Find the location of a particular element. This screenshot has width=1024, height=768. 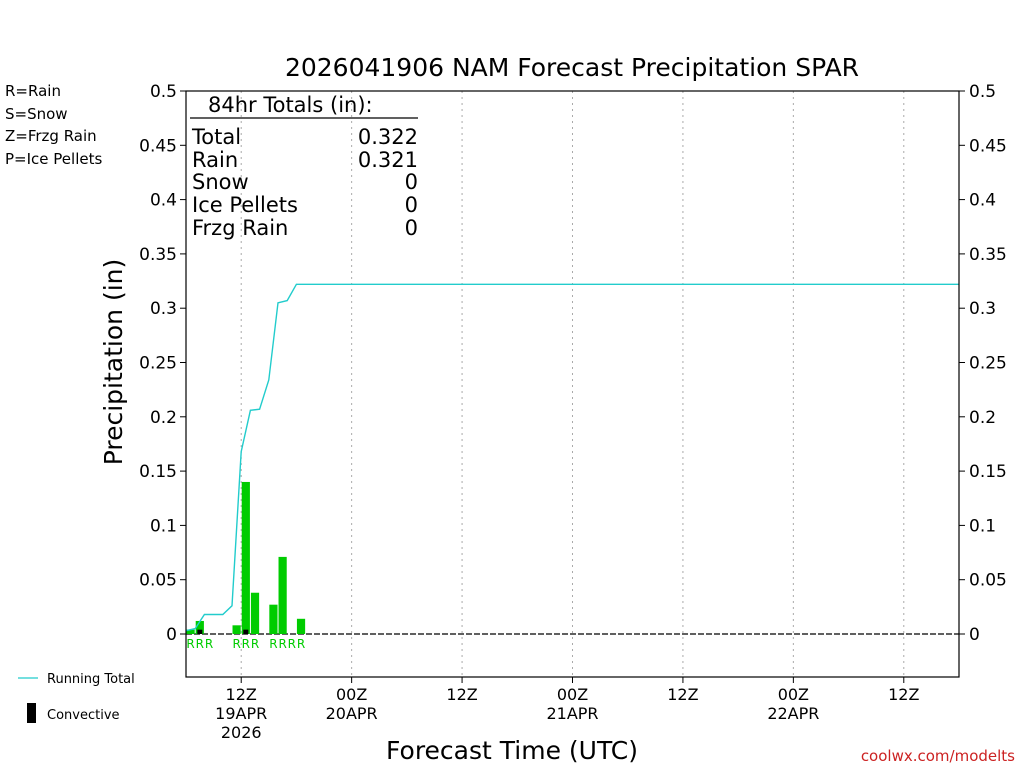

legend-ice-pellets: P=Ice Pellets is located at coordinates (53, 159).